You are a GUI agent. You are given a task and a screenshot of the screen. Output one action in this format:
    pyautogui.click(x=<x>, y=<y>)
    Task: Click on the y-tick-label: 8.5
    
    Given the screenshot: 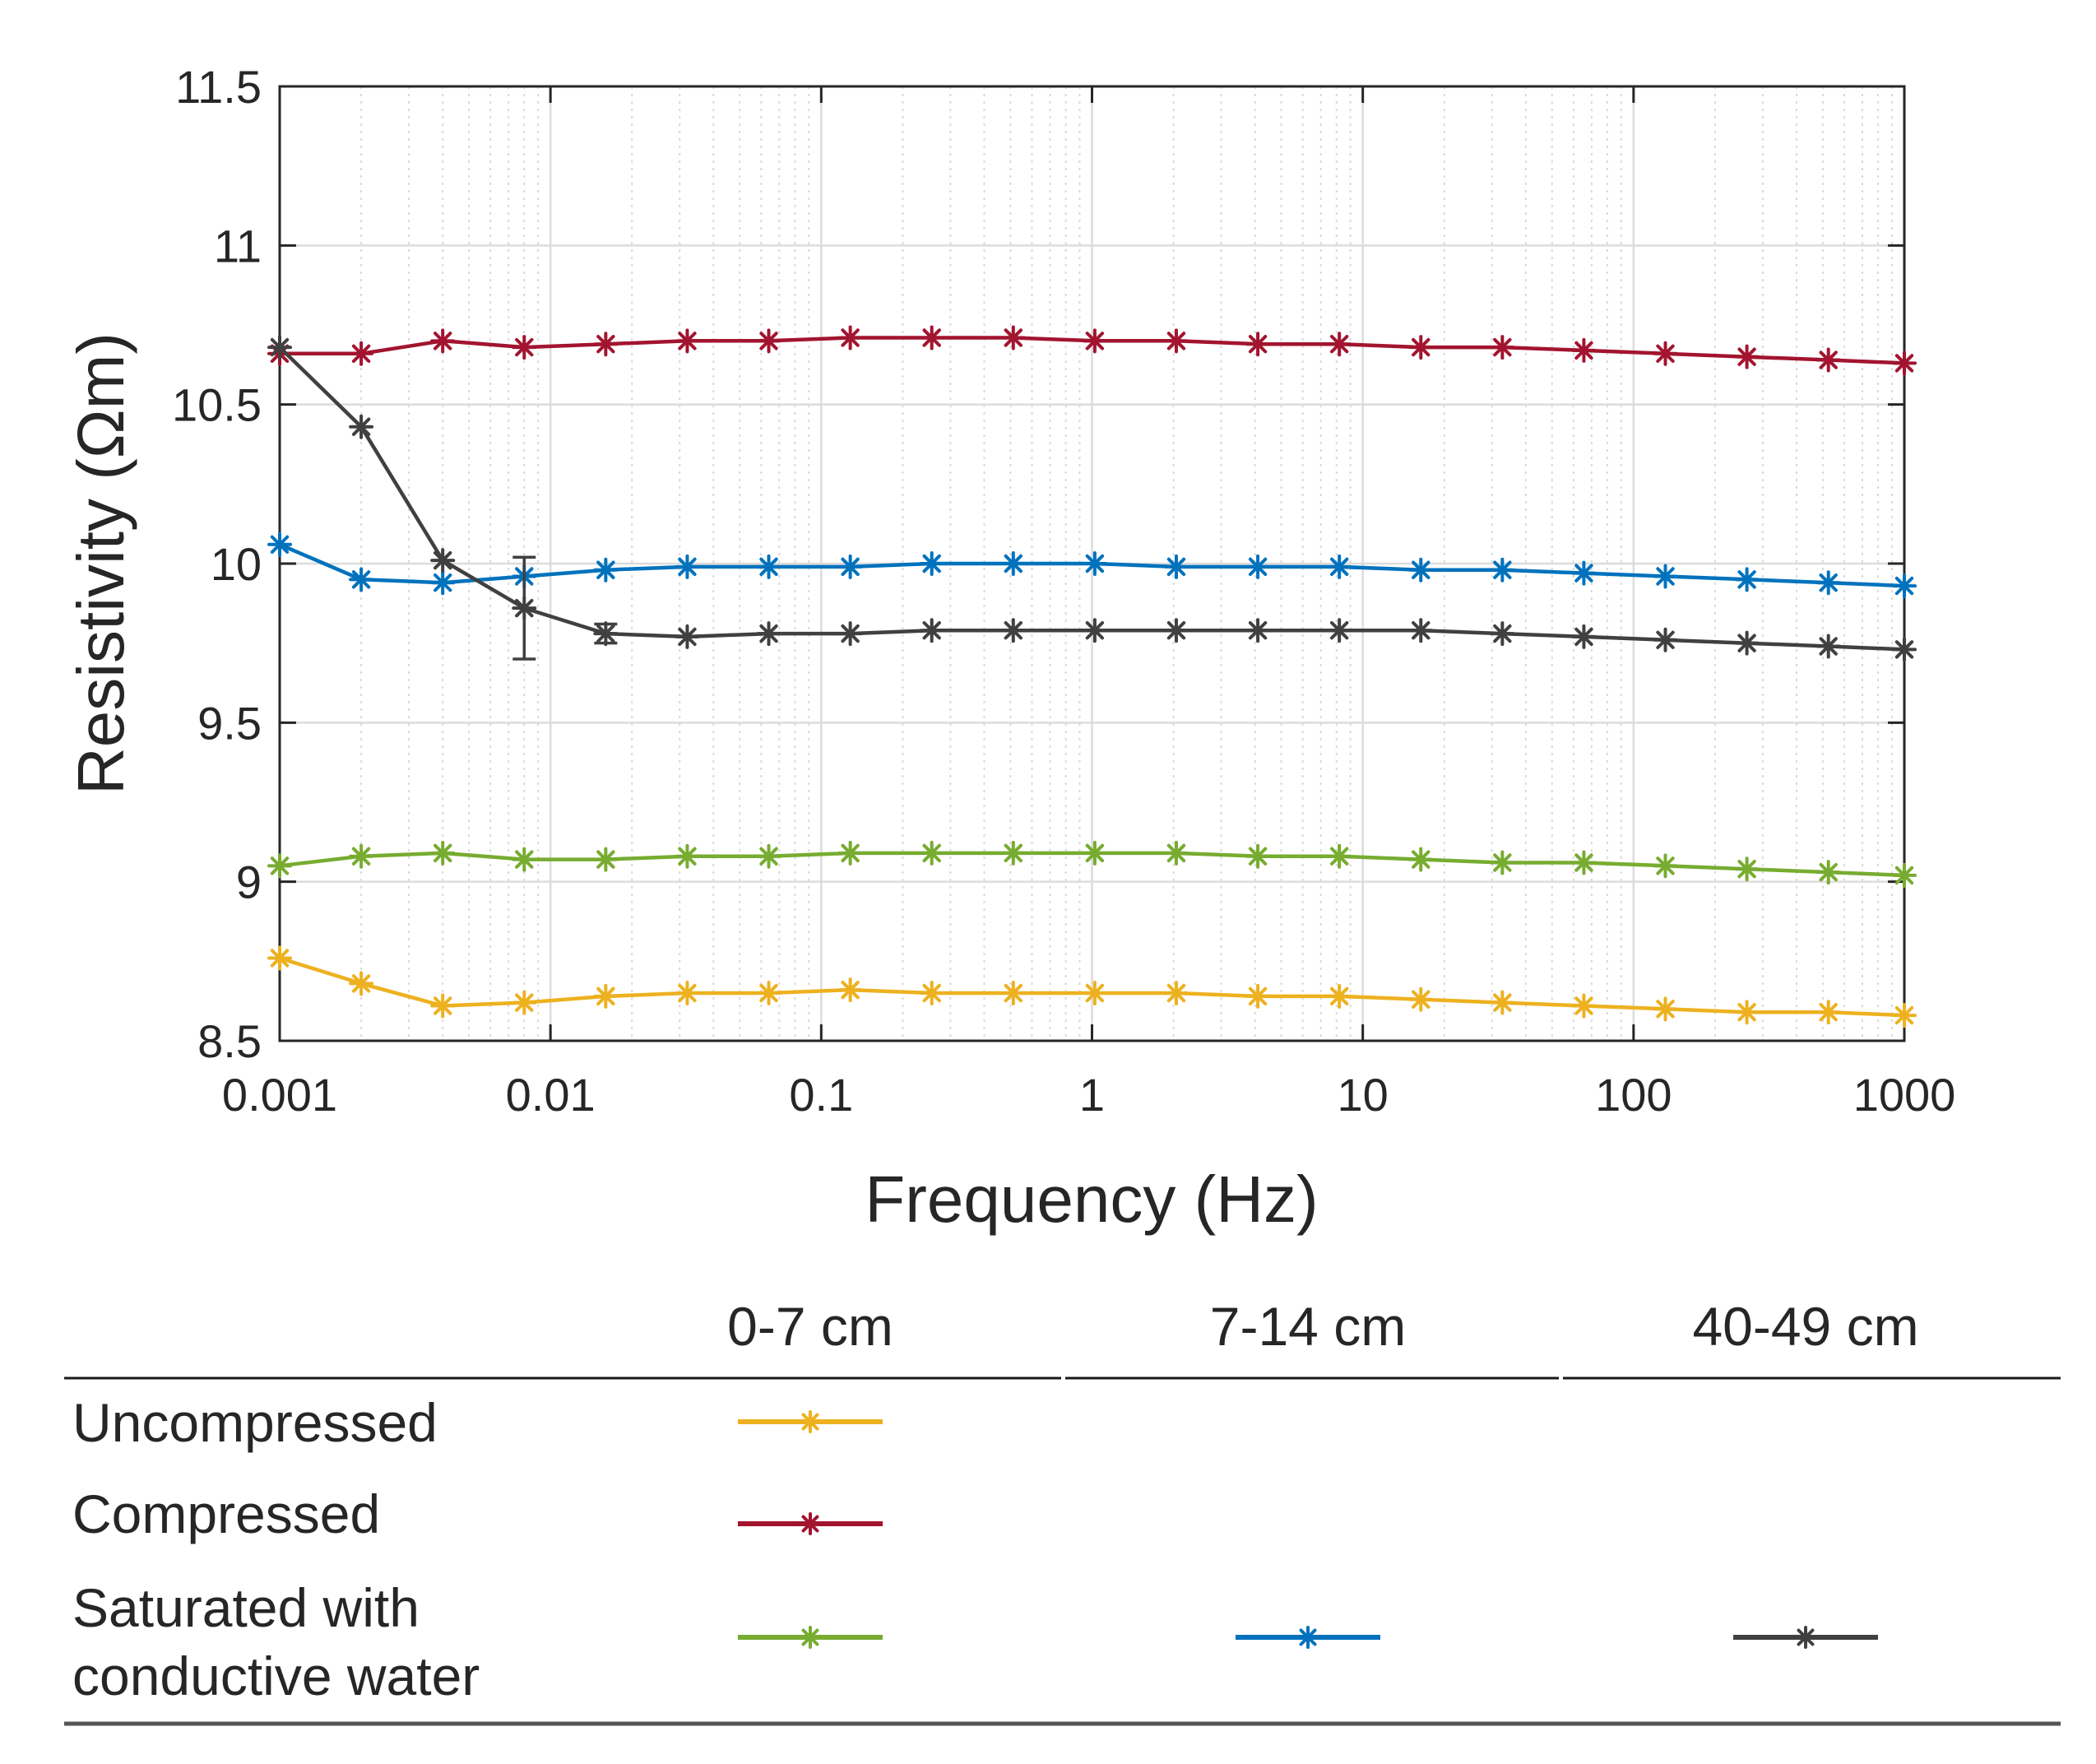 What is the action you would take?
    pyautogui.click(x=229, y=1041)
    